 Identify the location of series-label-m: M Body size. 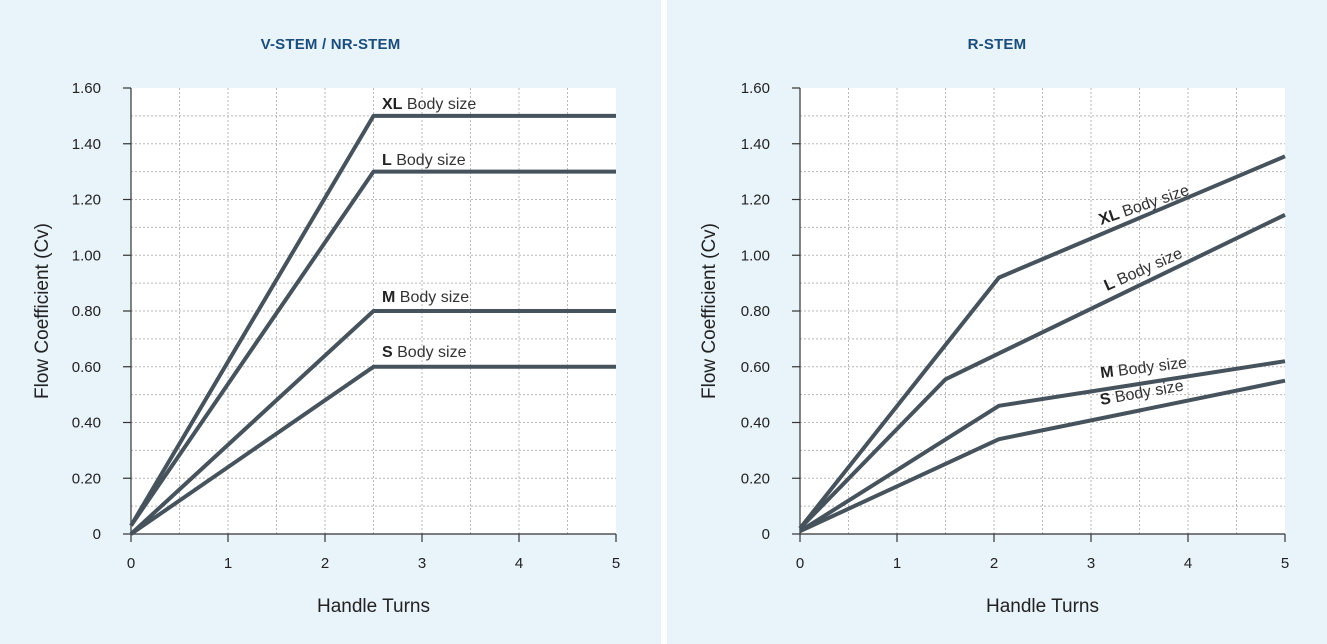
(425, 297).